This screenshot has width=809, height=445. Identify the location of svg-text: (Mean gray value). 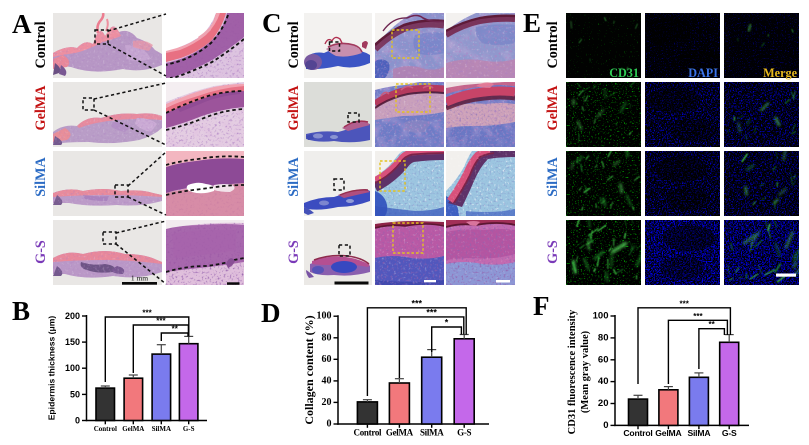
(585, 371).